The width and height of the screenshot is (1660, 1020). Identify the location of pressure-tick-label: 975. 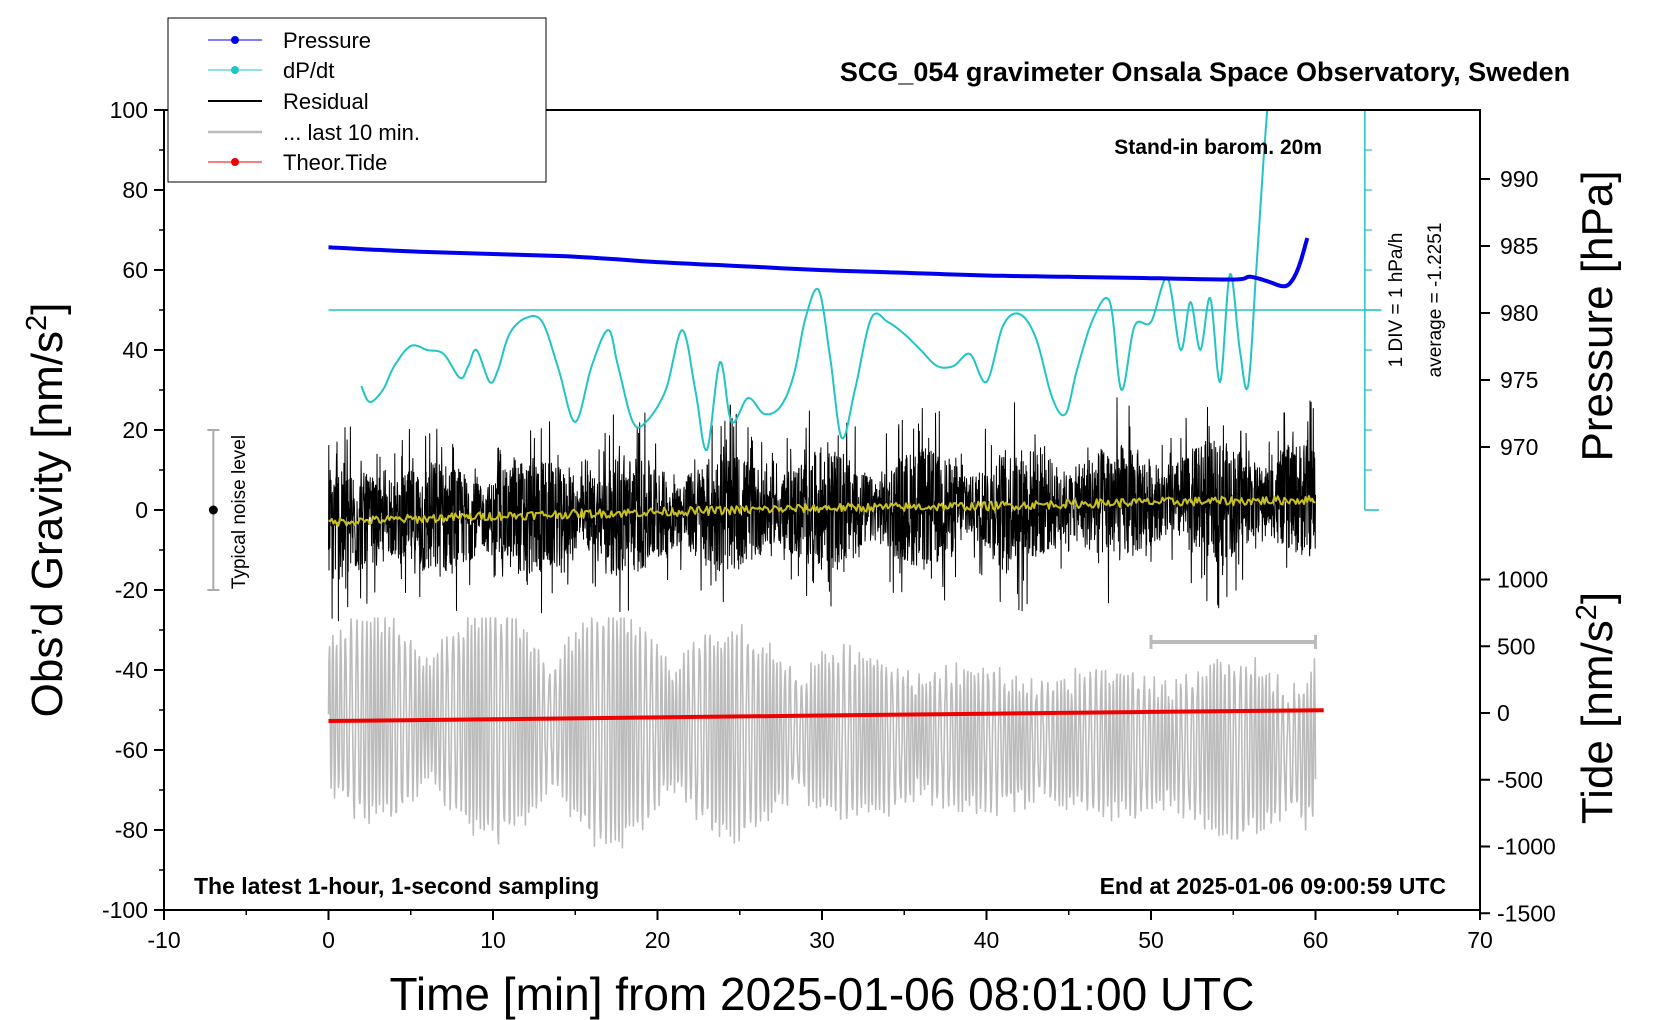
(1519, 380).